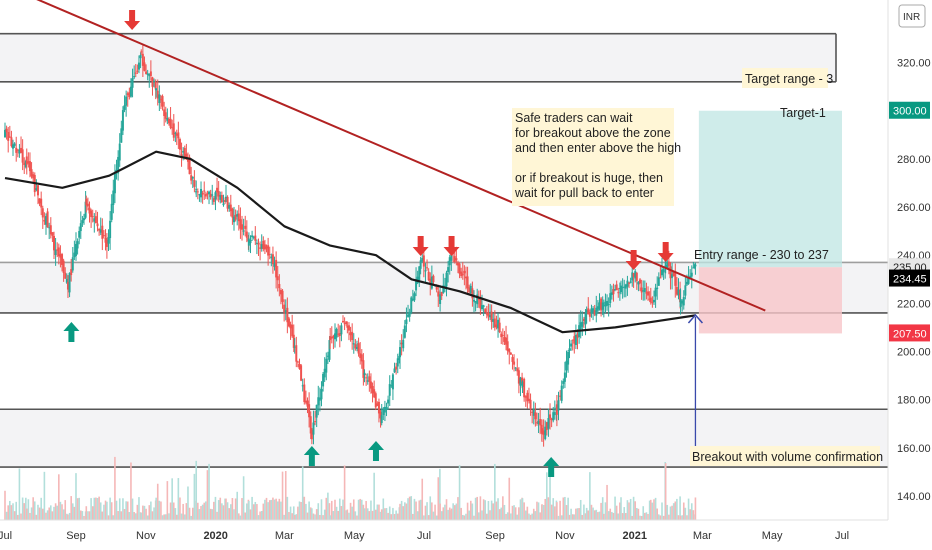  I want to click on stop-area, so click(770, 300).